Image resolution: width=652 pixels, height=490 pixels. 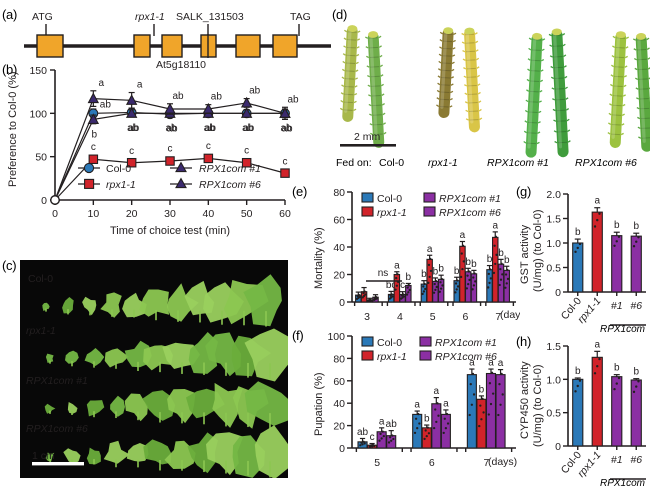 What do you see at coordinates (181, 64) in the screenshot?
I see `gene-id-label: At5g18110` at bounding box center [181, 64].